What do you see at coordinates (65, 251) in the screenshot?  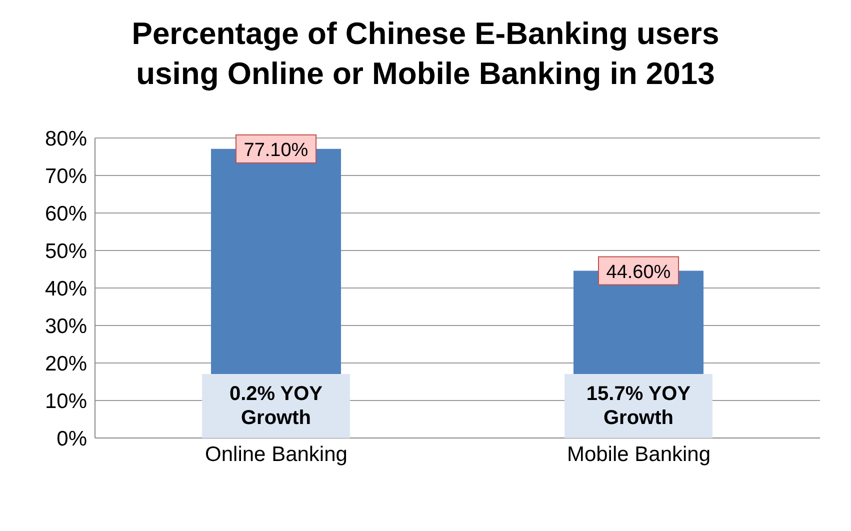 I see `y-tick-label: 50%` at bounding box center [65, 251].